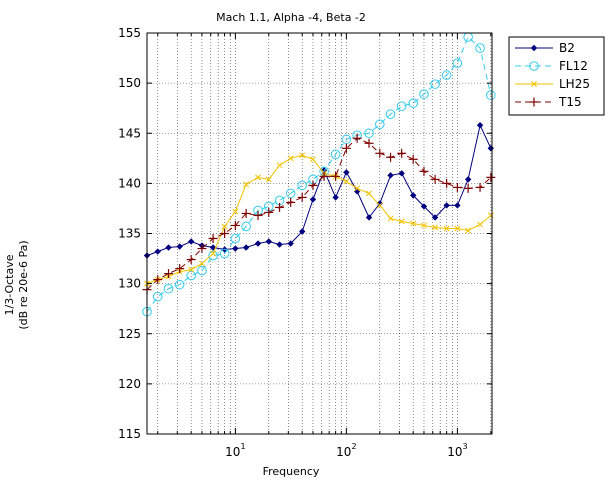  What do you see at coordinates (129, 234) in the screenshot?
I see `y-tick-label: 135` at bounding box center [129, 234].